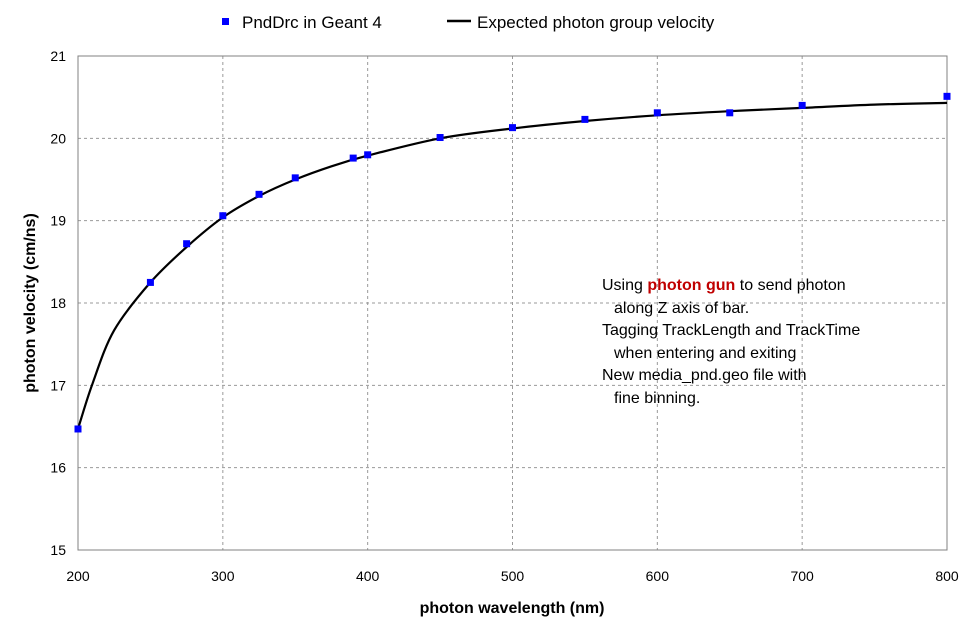 This screenshot has height=634, width=969. I want to click on y-axis-ticks: 15 16 17 18 19 20 21, so click(58, 303).